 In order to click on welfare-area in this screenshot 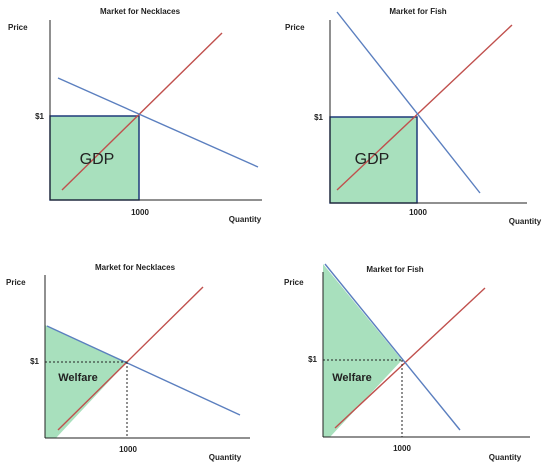, I will do `click(362, 350)`.